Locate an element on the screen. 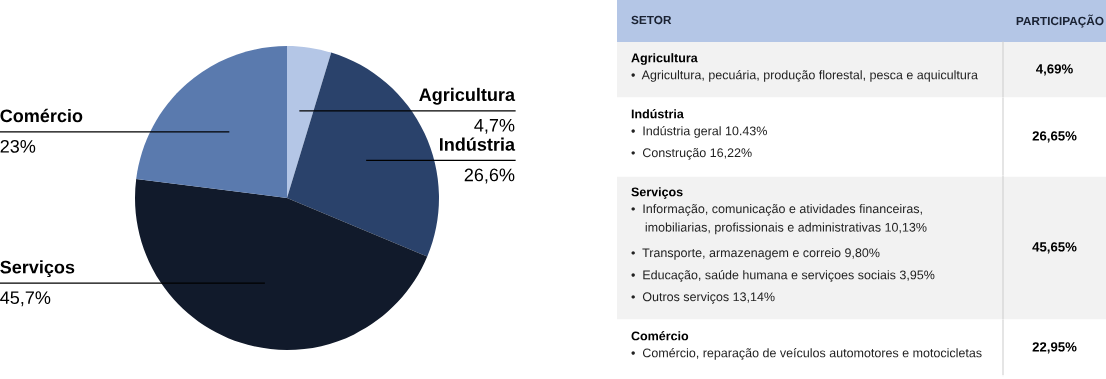  slice-label: Agricultura is located at coordinates (467, 96).